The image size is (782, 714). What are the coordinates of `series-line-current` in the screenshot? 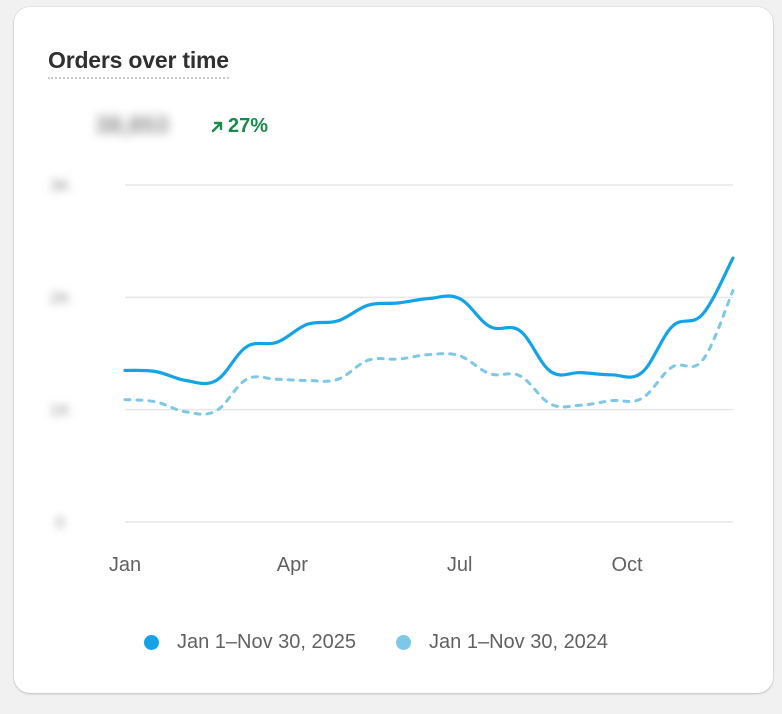 It's located at (429, 321).